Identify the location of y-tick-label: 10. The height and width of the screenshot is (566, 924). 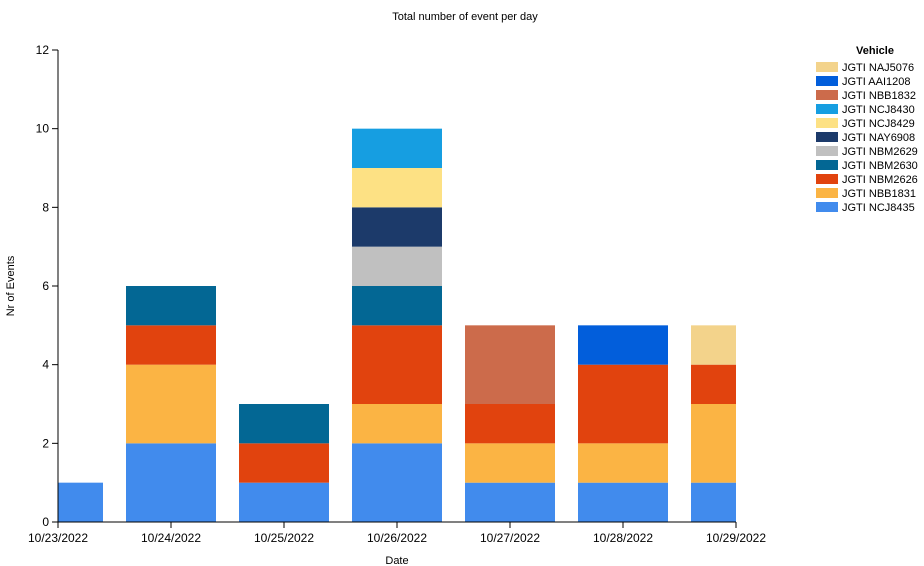
(43, 129).